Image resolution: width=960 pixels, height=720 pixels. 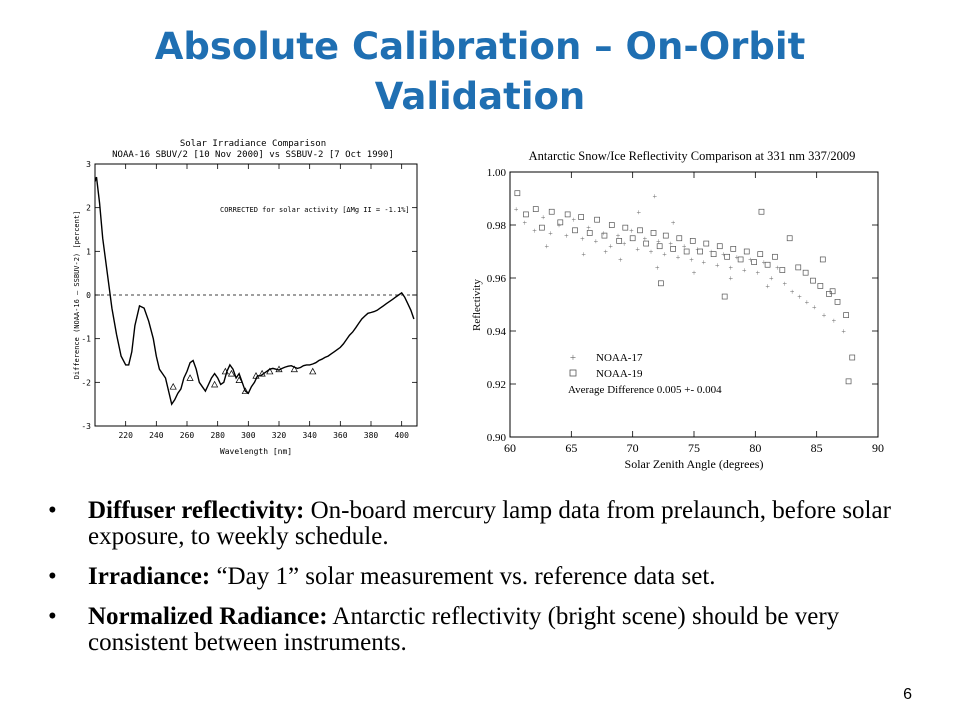 I want to click on x-tick-label: 90, so click(x=878, y=448).